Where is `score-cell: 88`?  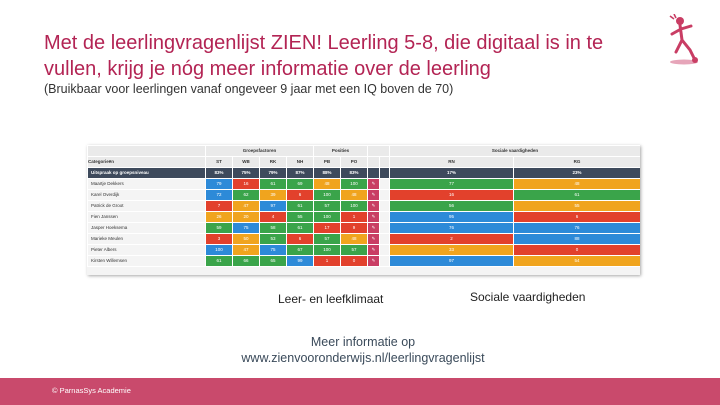
score-cell: 88 is located at coordinates (576, 239).